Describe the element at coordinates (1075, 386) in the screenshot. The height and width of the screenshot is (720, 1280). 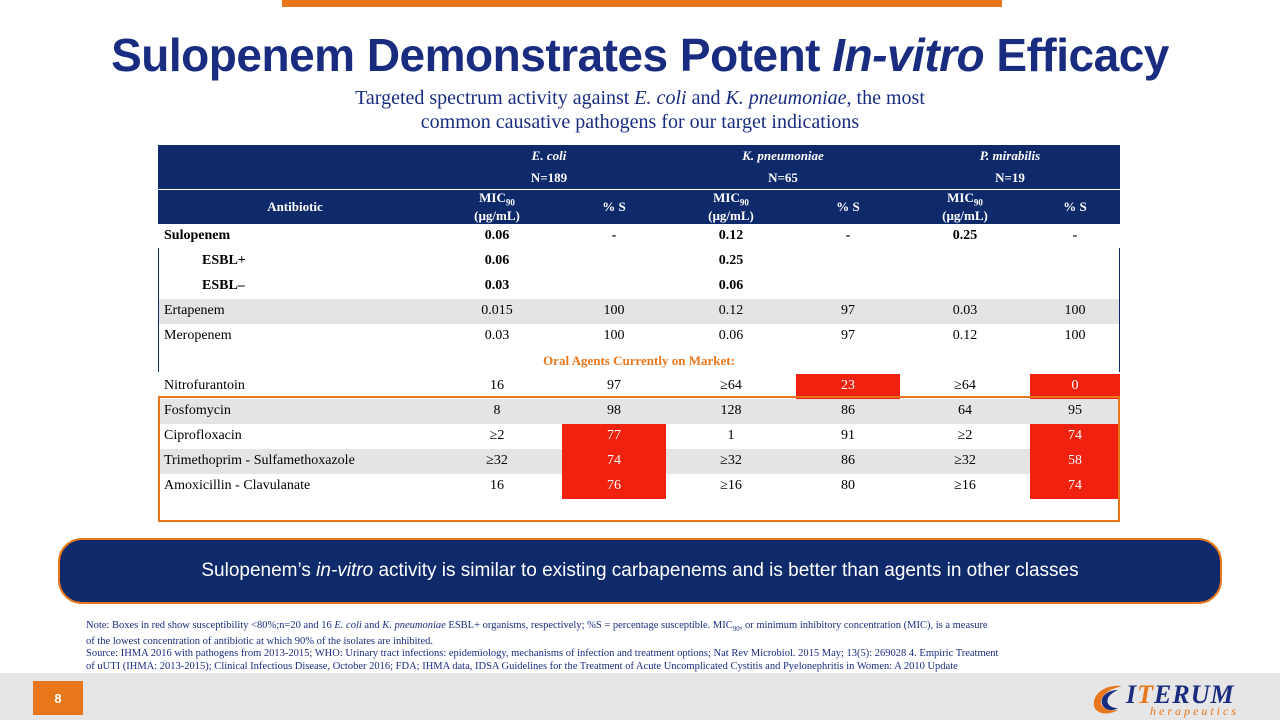
I see `pct-s-cell: 0` at that location.